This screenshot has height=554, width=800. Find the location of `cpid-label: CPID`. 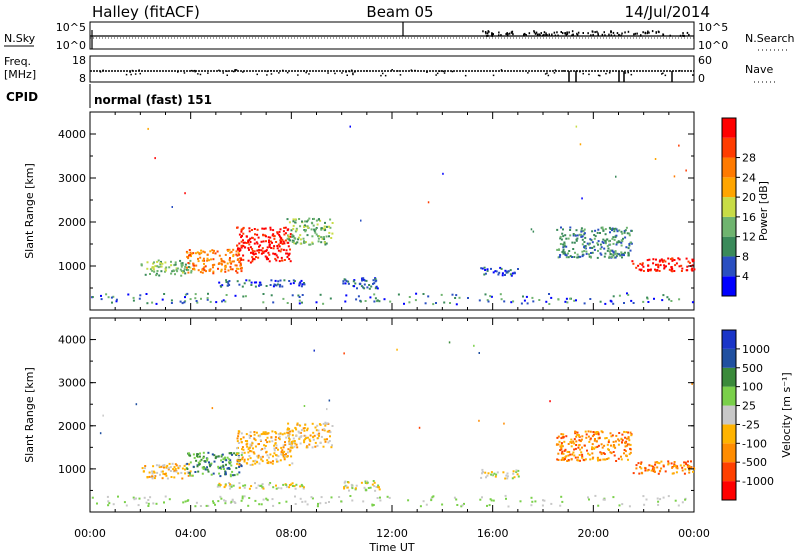

cpid-label: CPID is located at coordinates (22, 97).